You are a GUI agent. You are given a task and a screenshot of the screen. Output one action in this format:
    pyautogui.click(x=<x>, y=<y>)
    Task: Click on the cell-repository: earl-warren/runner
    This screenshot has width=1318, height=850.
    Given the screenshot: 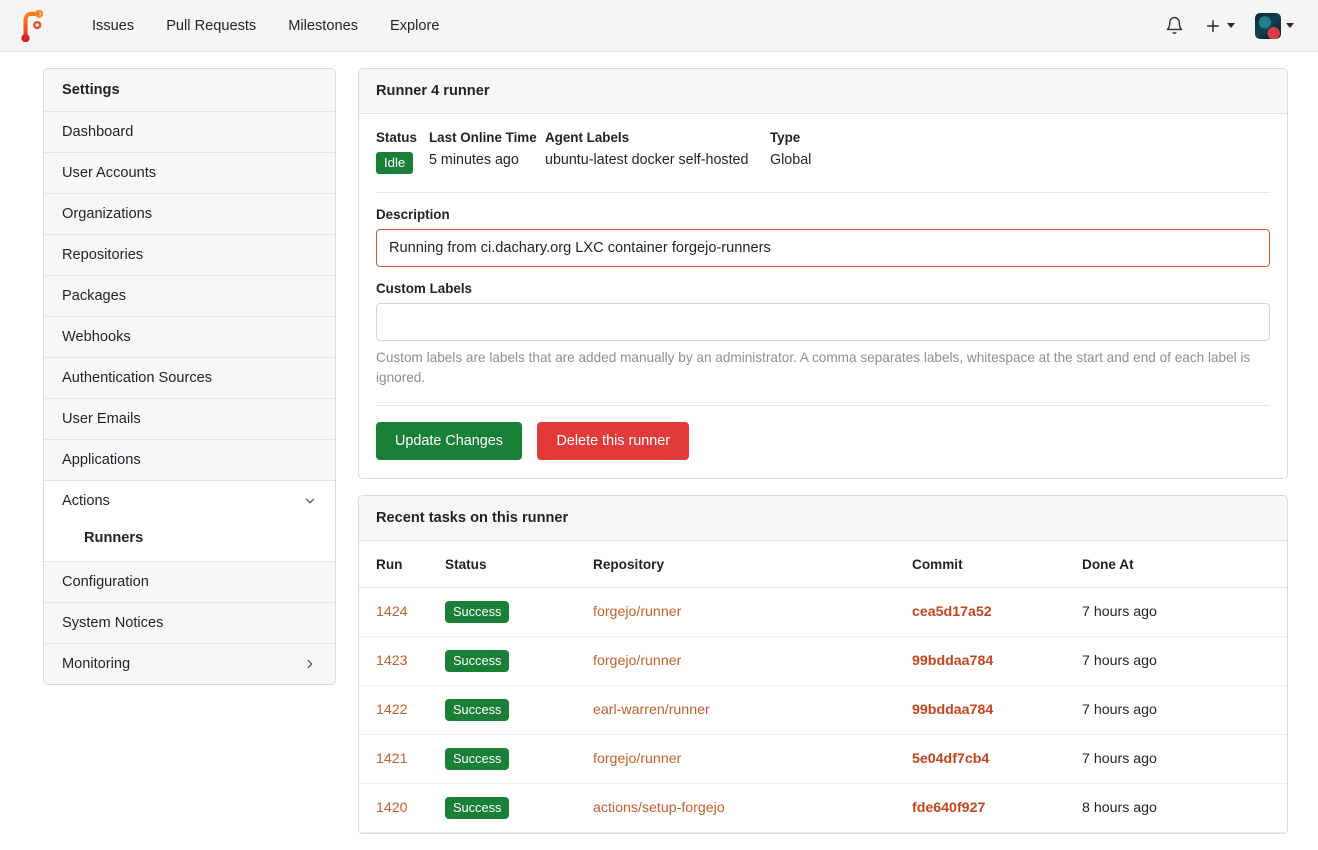 What is the action you would take?
    pyautogui.click(x=752, y=710)
    